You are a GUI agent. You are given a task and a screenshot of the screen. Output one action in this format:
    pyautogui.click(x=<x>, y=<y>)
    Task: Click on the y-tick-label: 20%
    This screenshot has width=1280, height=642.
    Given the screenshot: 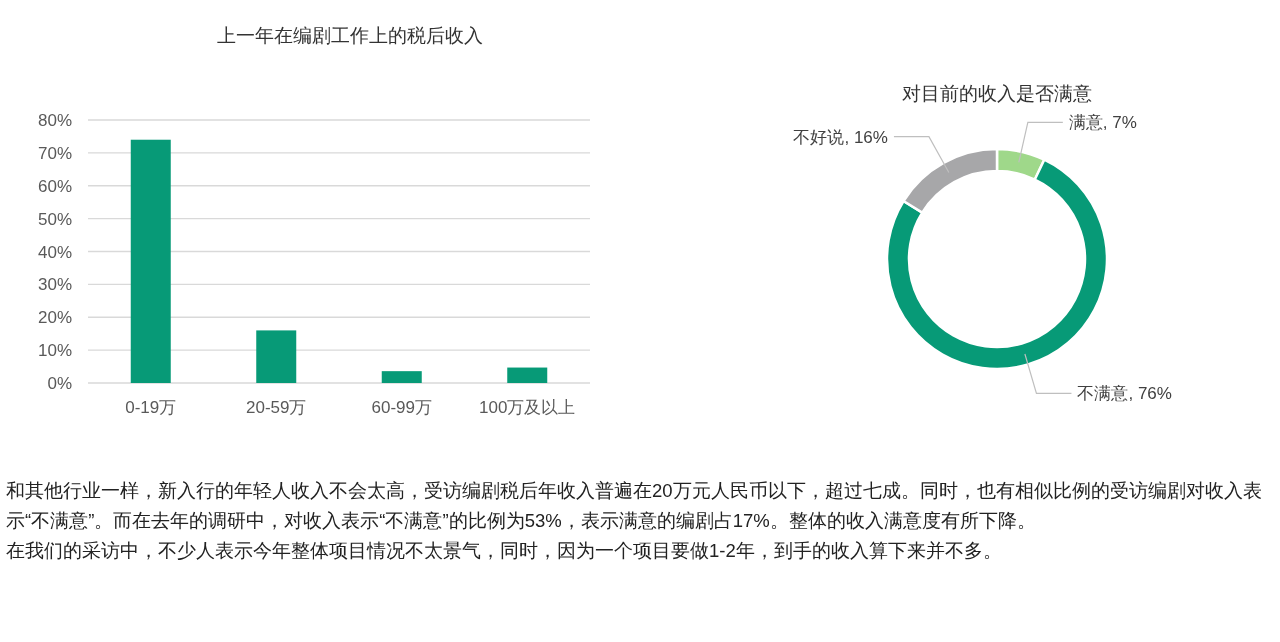 What is the action you would take?
    pyautogui.click(x=54, y=318)
    